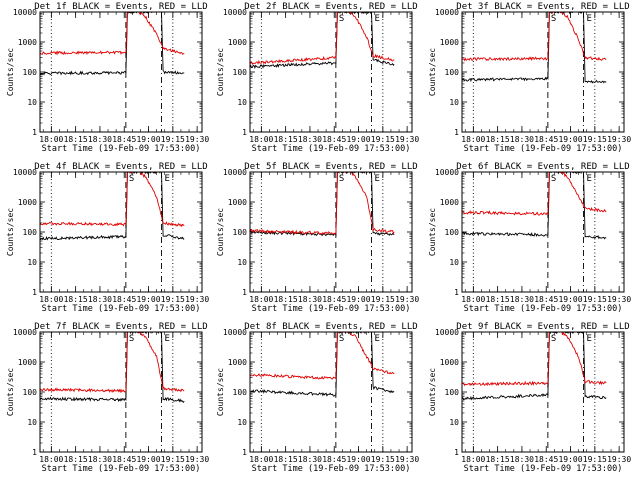  What do you see at coordinates (120, 7) in the screenshot?
I see `chart-title: Det 1f BLACK = Events, RED = LLD` at bounding box center [120, 7].